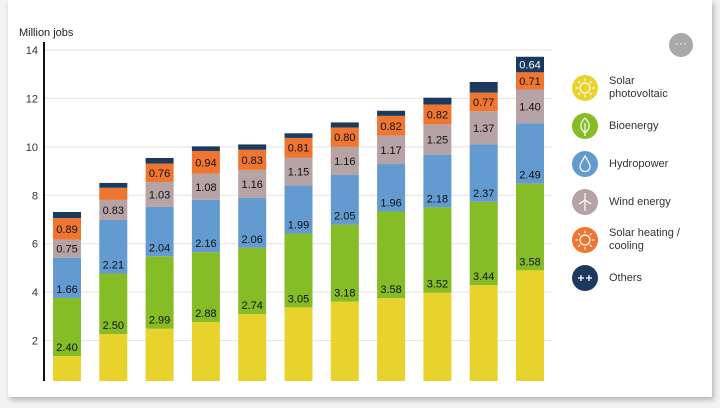 This screenshot has height=408, width=720. Describe the element at coordinates (66, 290) in the screenshot. I see `data-label: 1.66` at that location.